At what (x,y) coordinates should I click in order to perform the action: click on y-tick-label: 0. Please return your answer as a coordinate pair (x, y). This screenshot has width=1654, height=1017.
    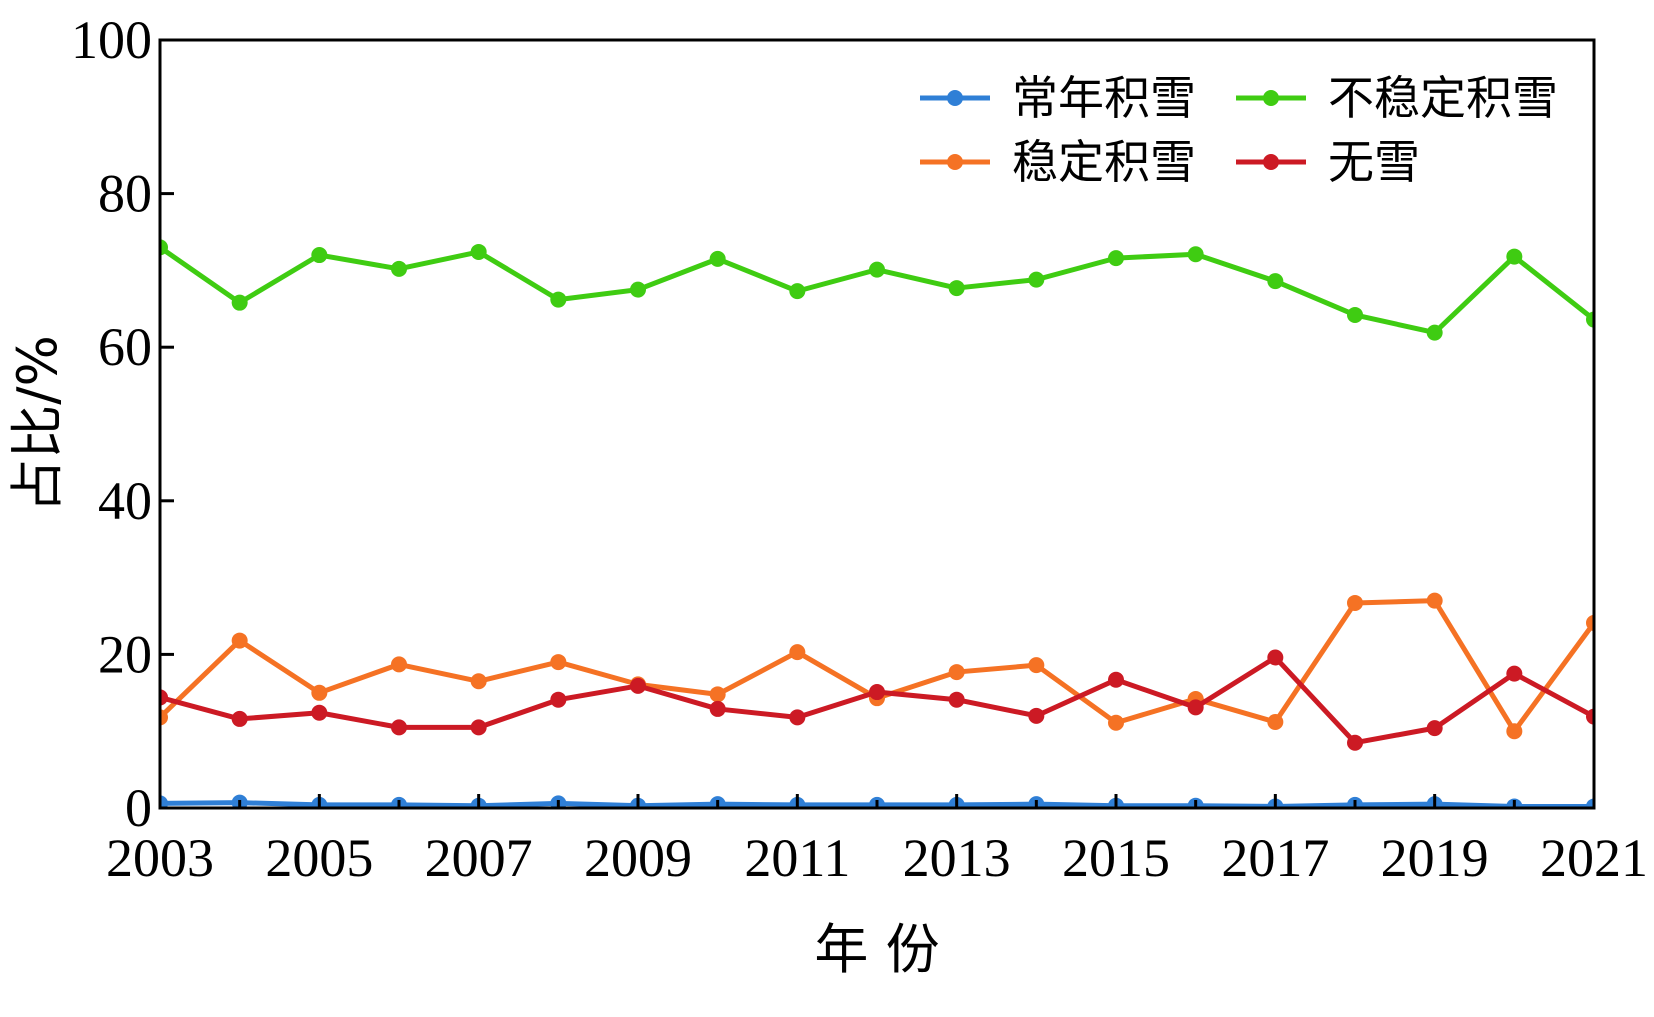
    Looking at the image, I should click on (138, 808).